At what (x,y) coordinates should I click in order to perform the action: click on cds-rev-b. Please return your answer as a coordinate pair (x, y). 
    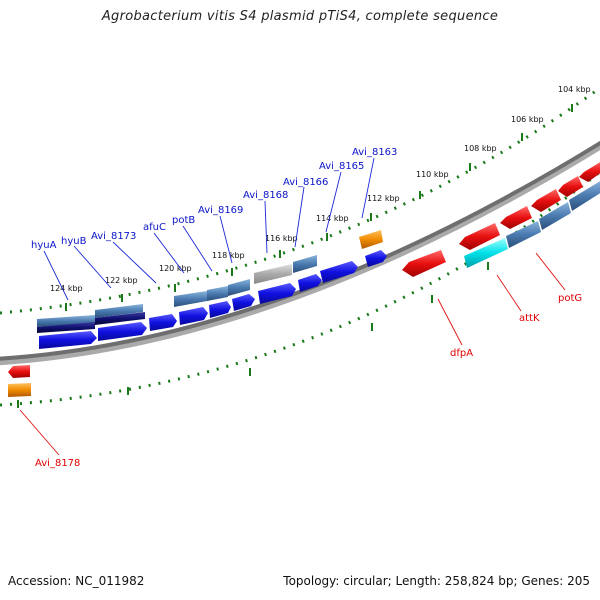
    Looking at the image, I should click on (516, 217).